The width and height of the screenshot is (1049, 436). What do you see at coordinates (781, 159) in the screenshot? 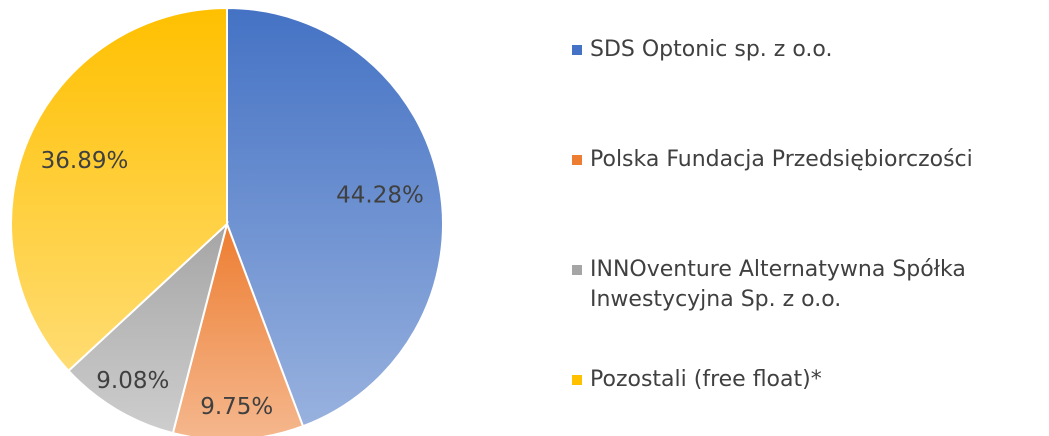
I see `legend-label: Polska Fundacja Przedsiębiorczości` at bounding box center [781, 159].